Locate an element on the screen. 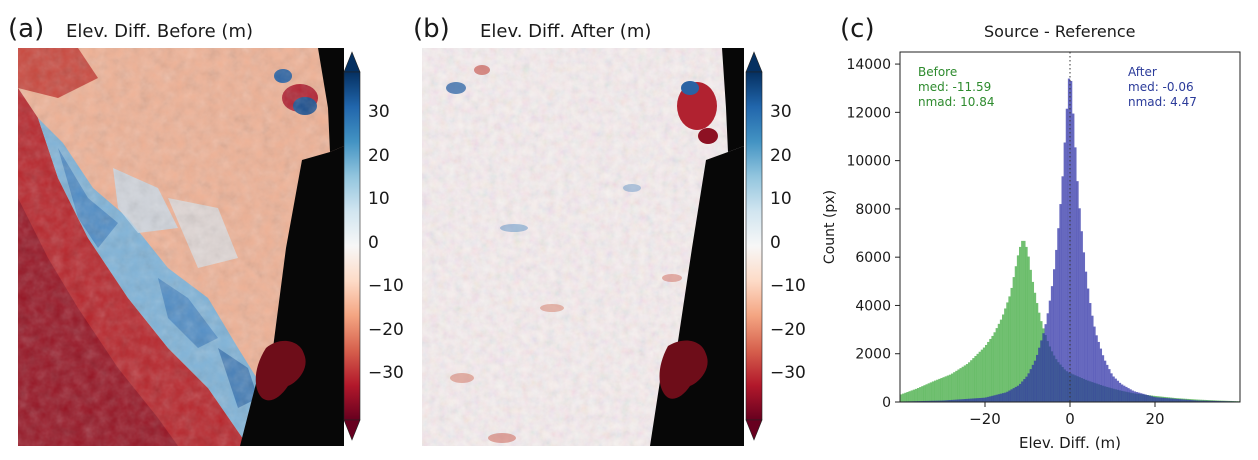  x-tick-label: −20 is located at coordinates (985, 419).